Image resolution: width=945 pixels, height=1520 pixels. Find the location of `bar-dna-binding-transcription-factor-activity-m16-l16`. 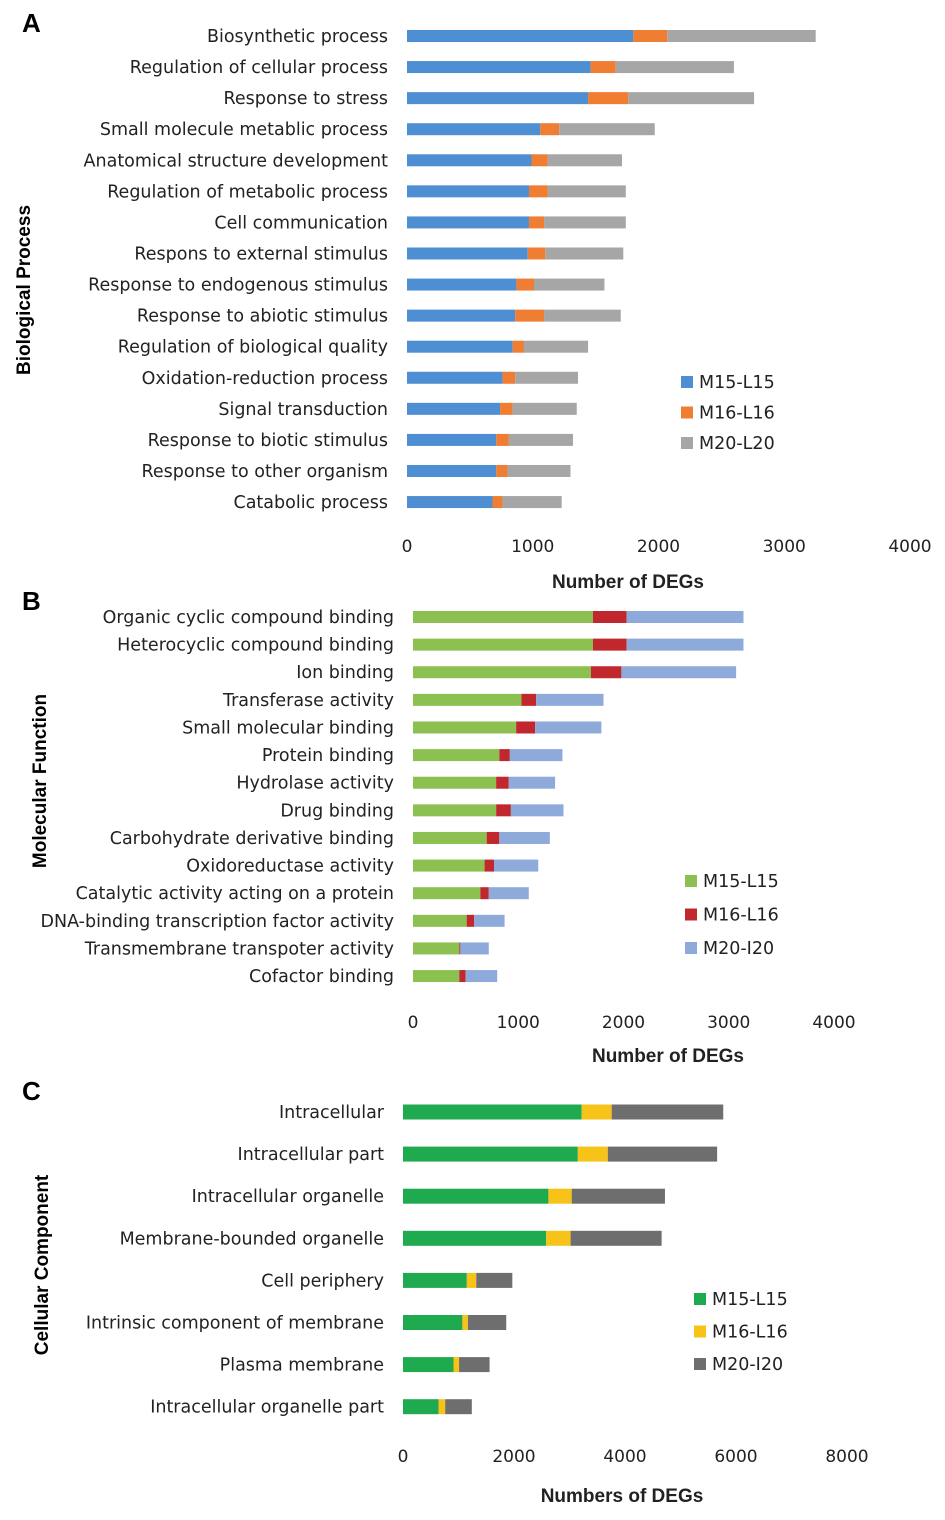

bar-dna-binding-transcription-factor-activity-m16-l16 is located at coordinates (470, 920).